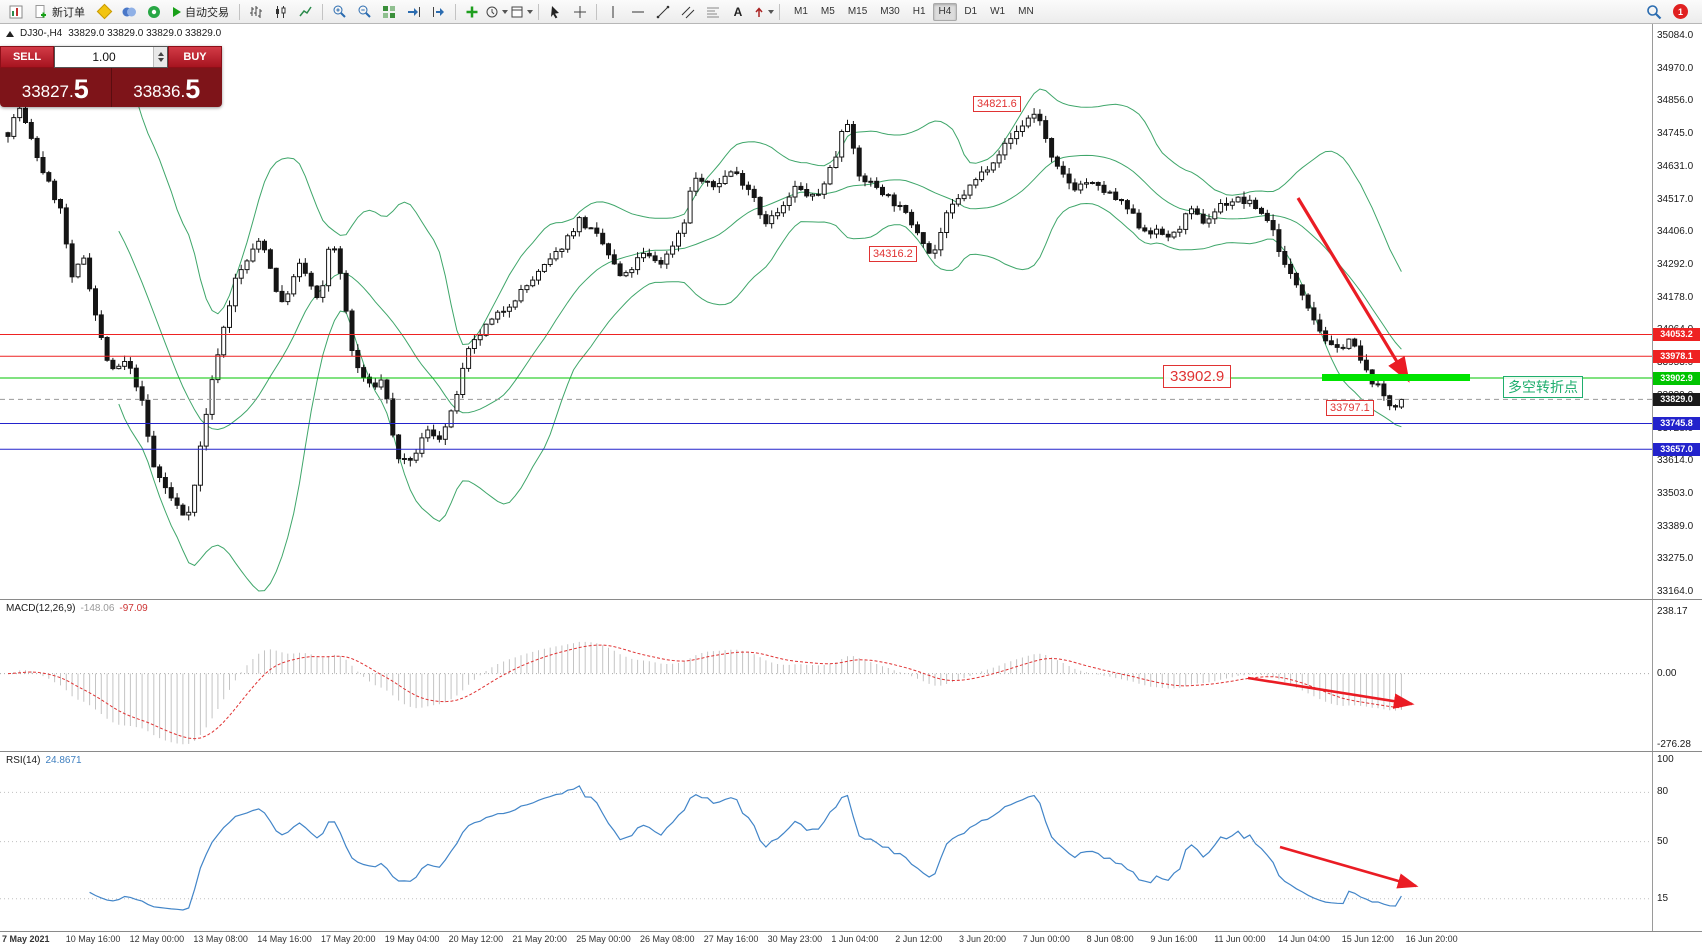 This screenshot has width=1702, height=948. Describe the element at coordinates (1675, 493) in the screenshot. I see `price-tick: 33503.0` at that location.